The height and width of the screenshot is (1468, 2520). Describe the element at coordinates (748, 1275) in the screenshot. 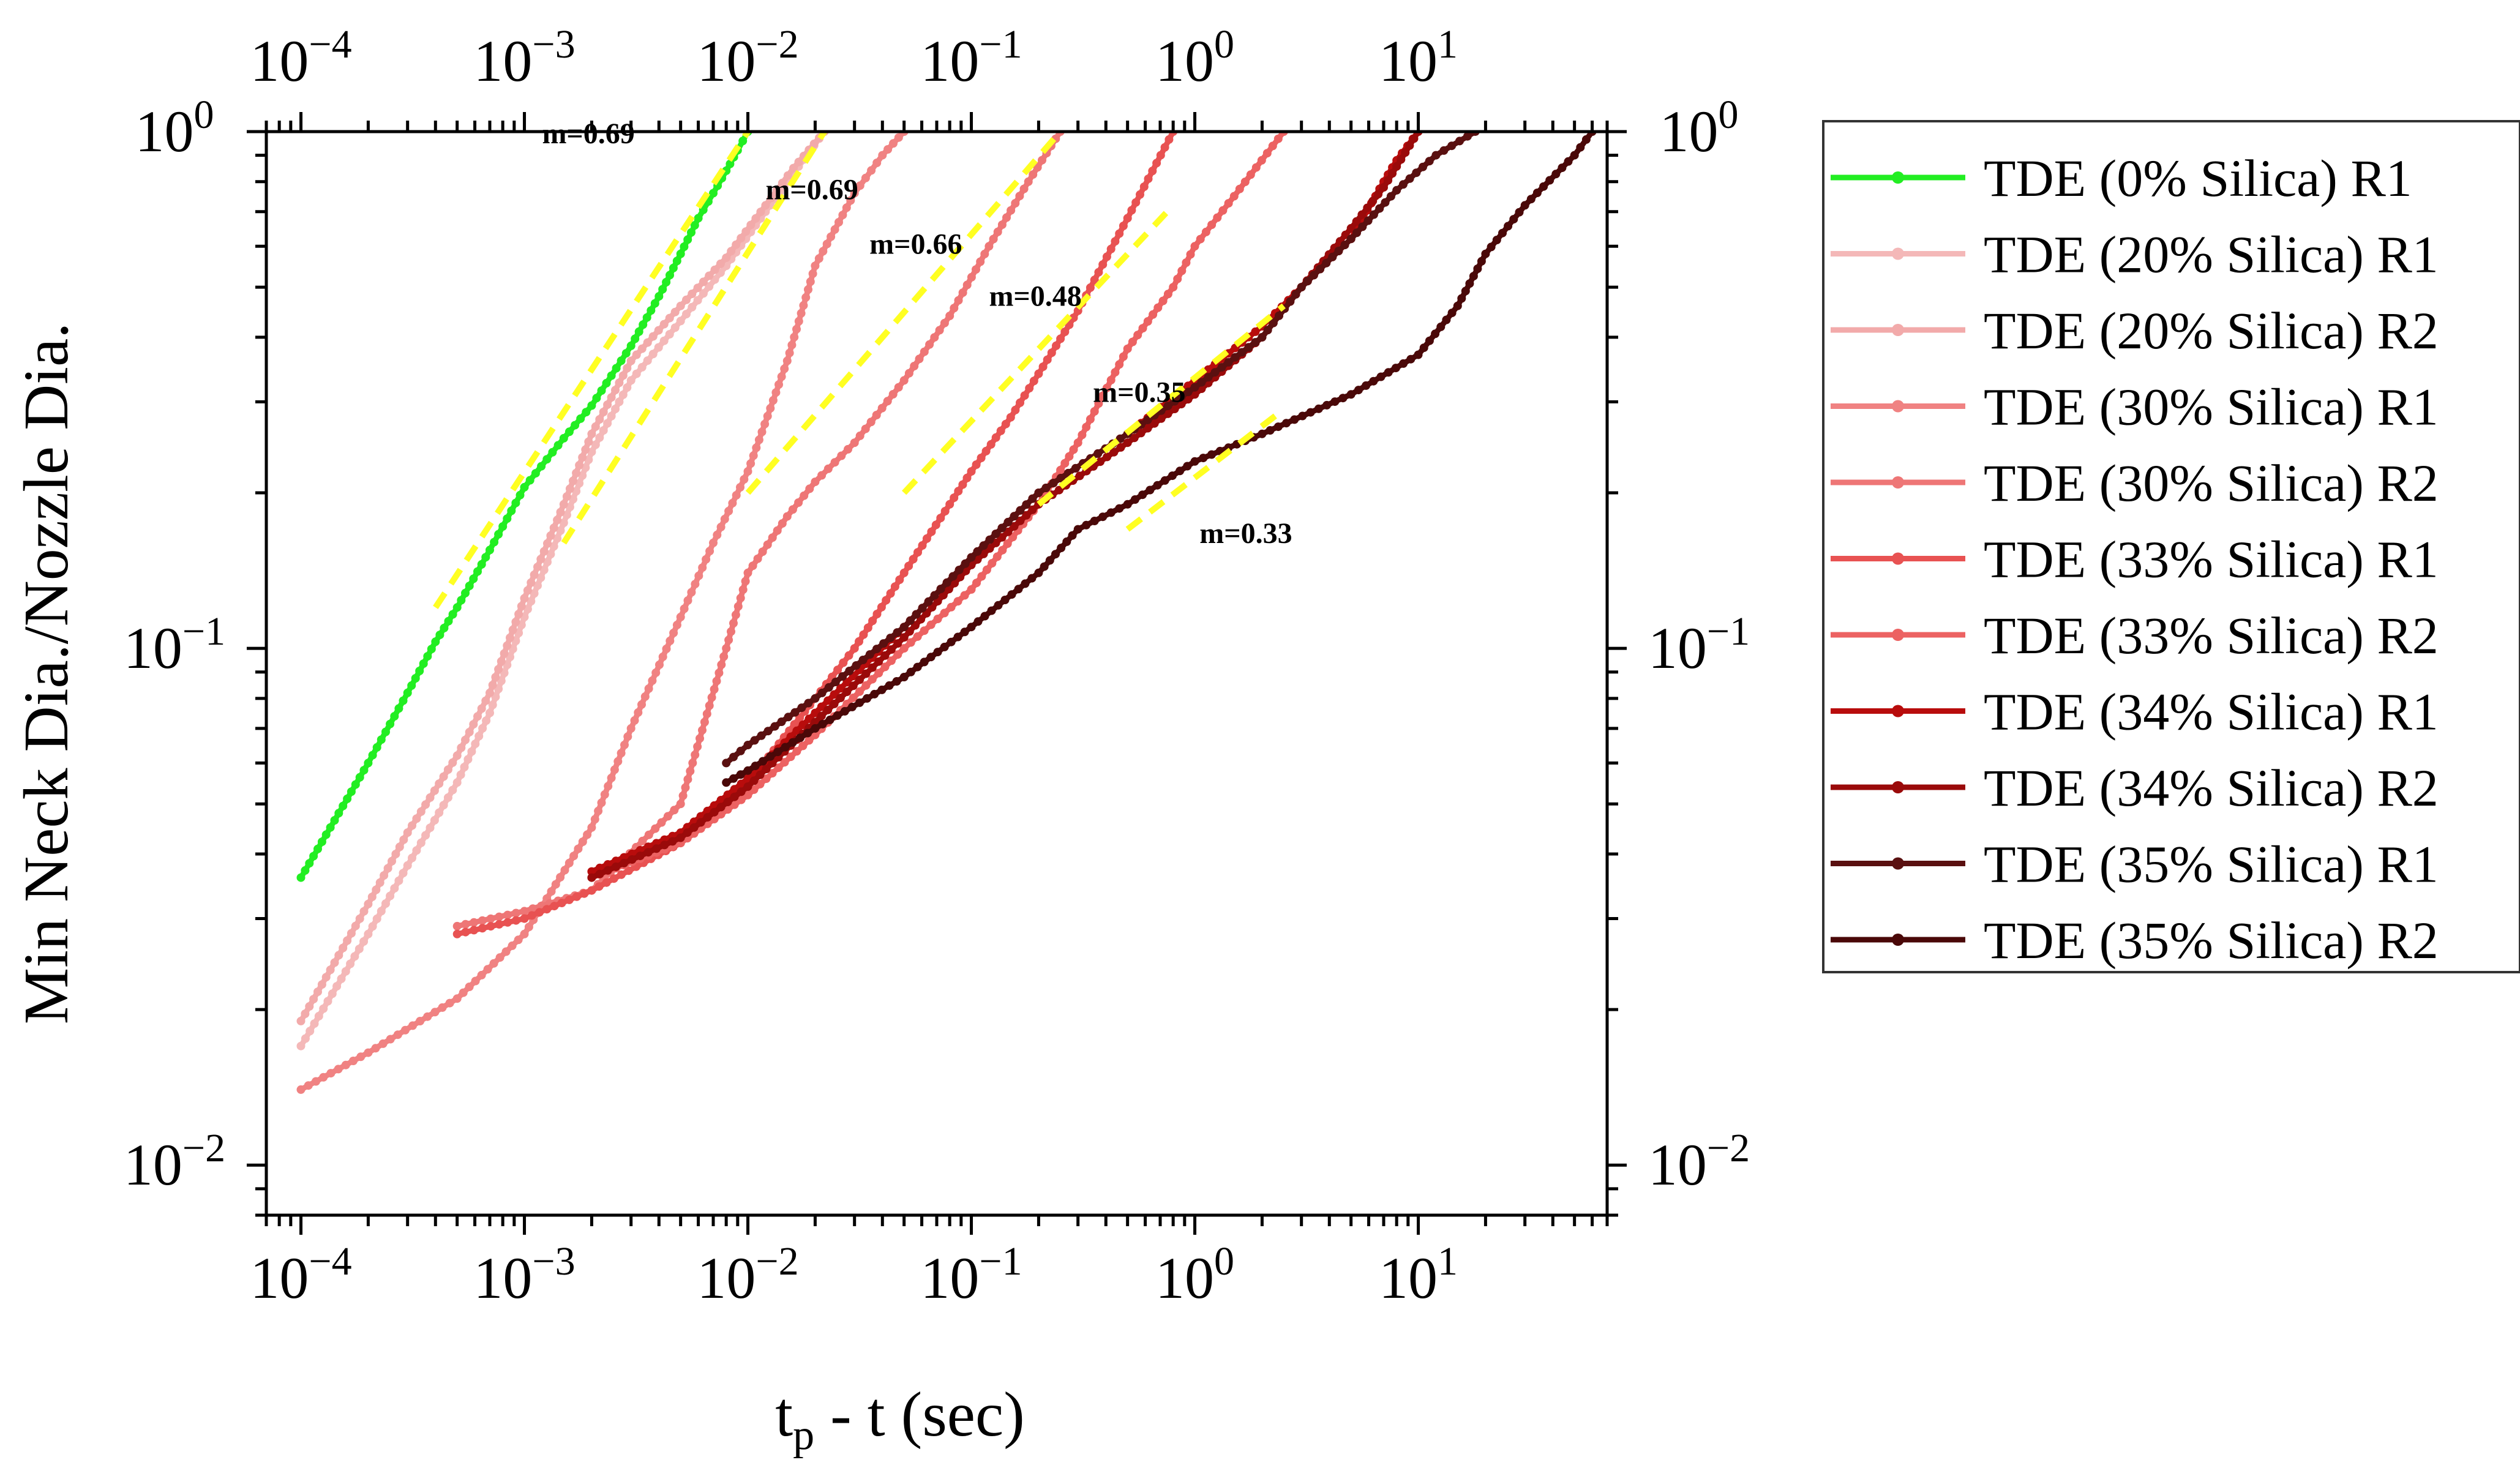

I see `x-tick-label: 10−2` at that location.